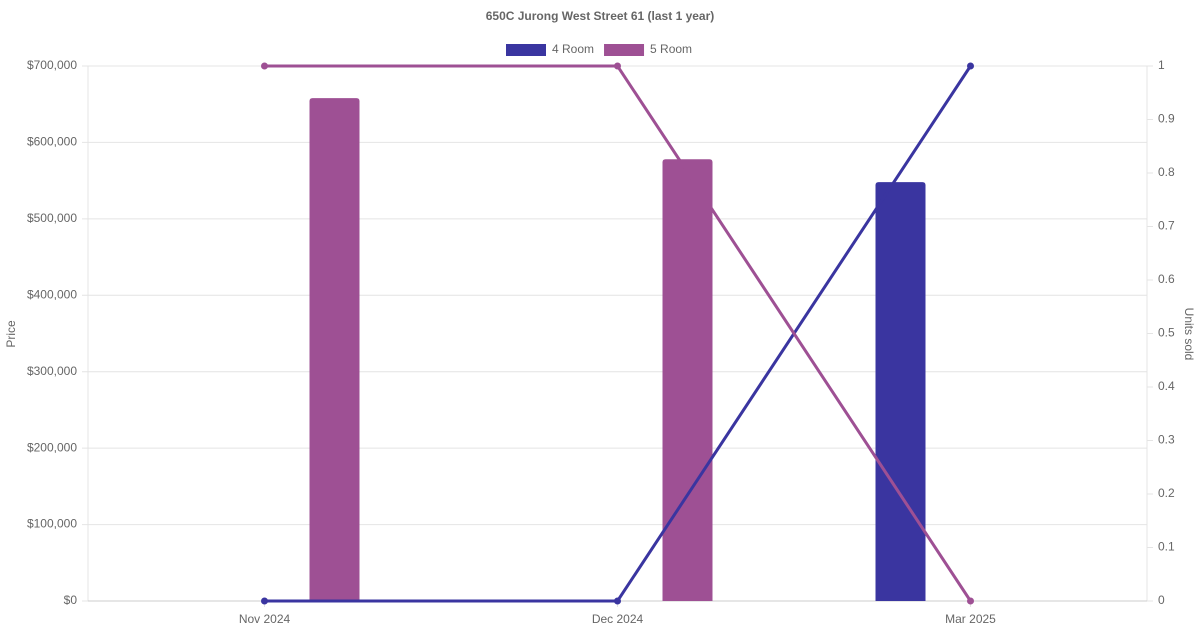  Describe the element at coordinates (1189, 334) in the screenshot. I see `y2-axis-title: Units sold` at that location.